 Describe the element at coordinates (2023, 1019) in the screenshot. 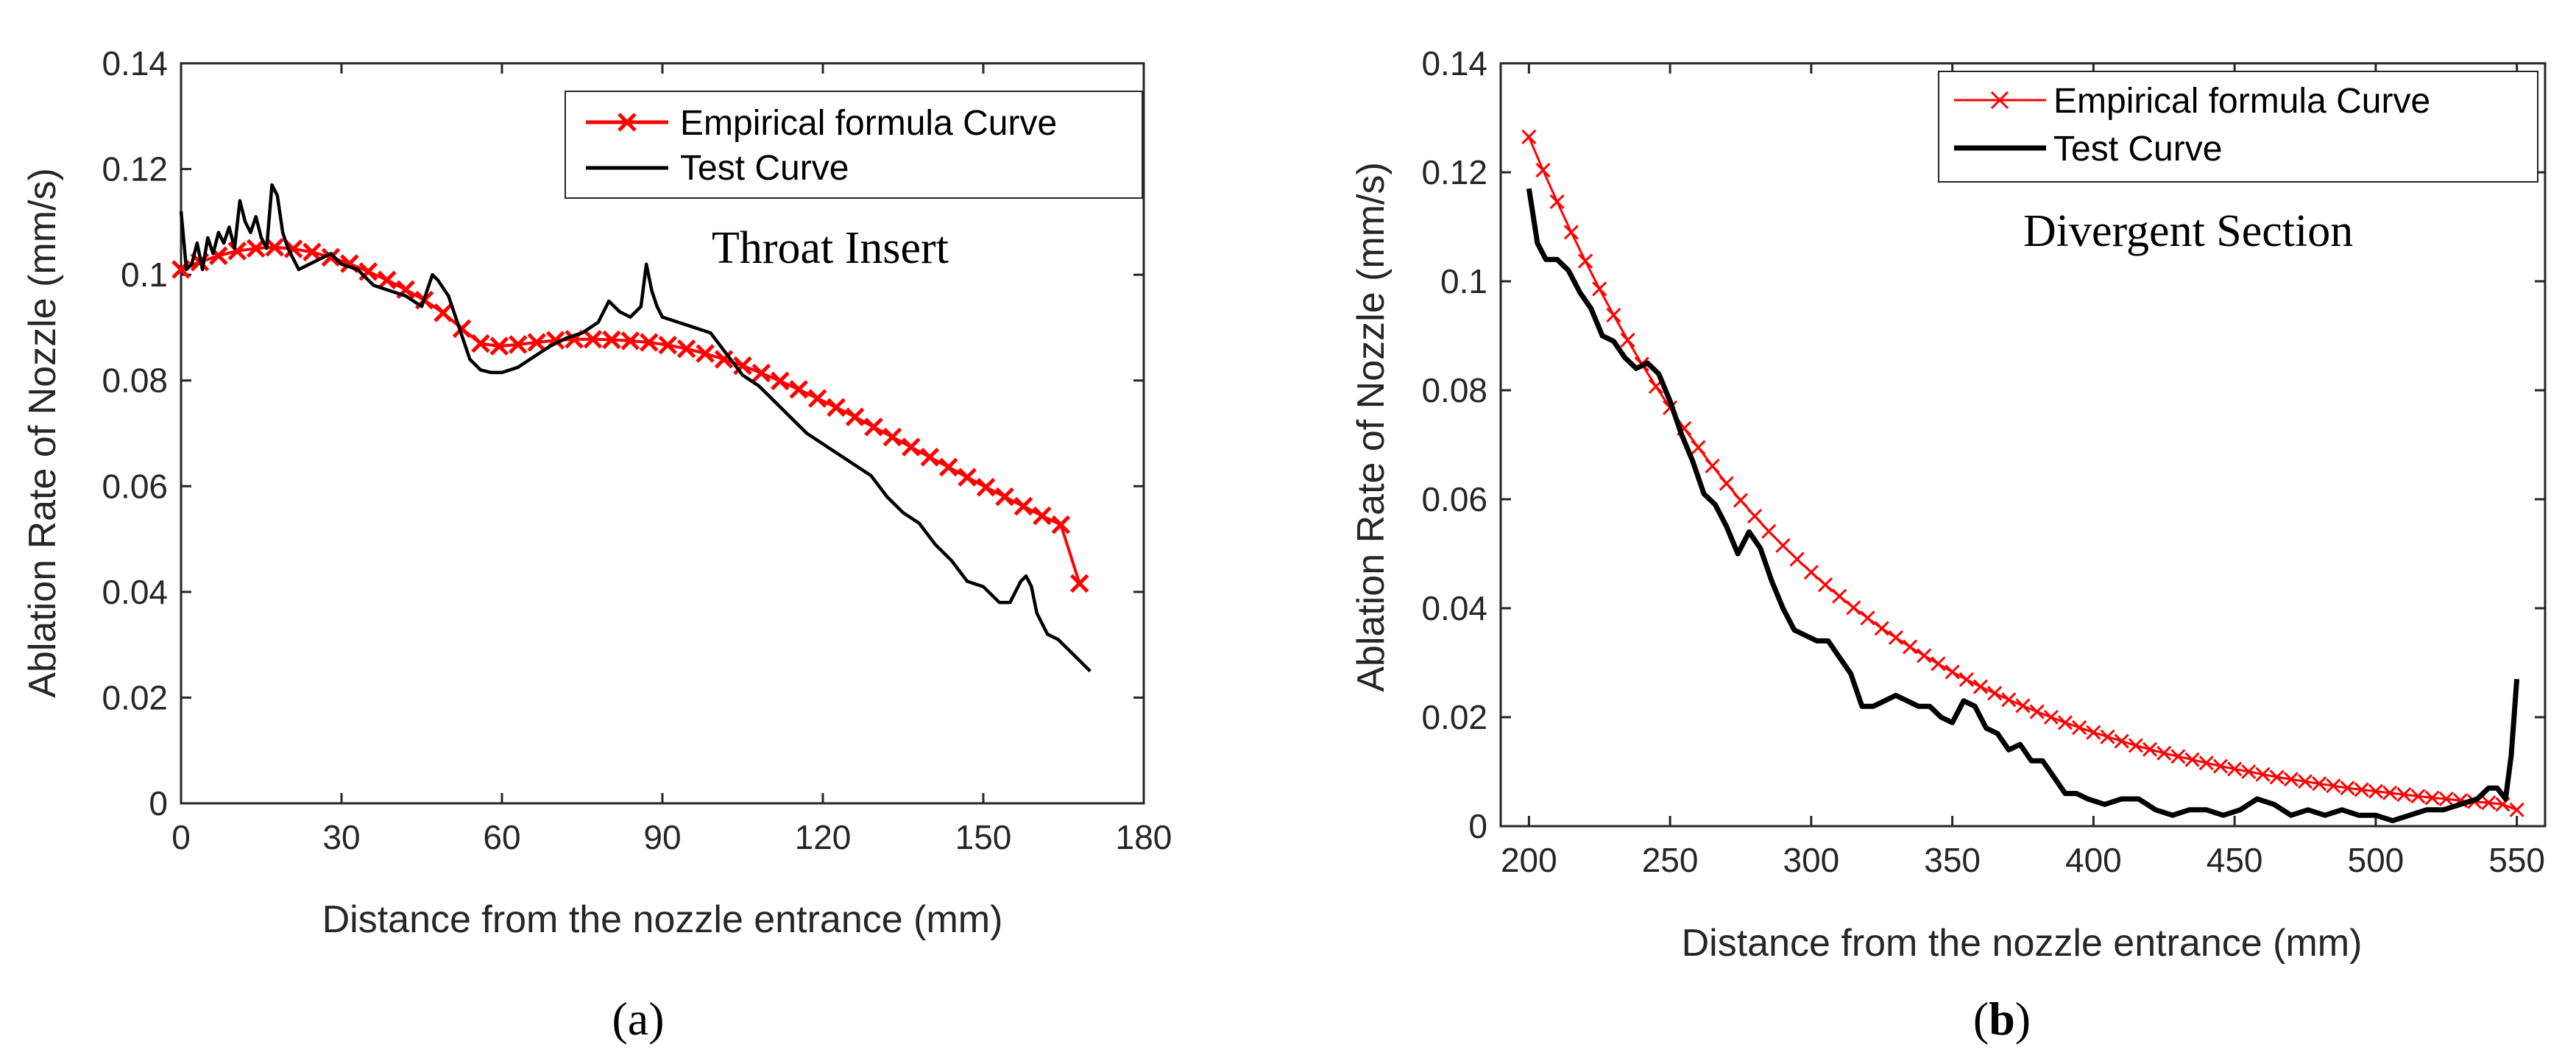

I see `panel-label-b-close: )` at that location.